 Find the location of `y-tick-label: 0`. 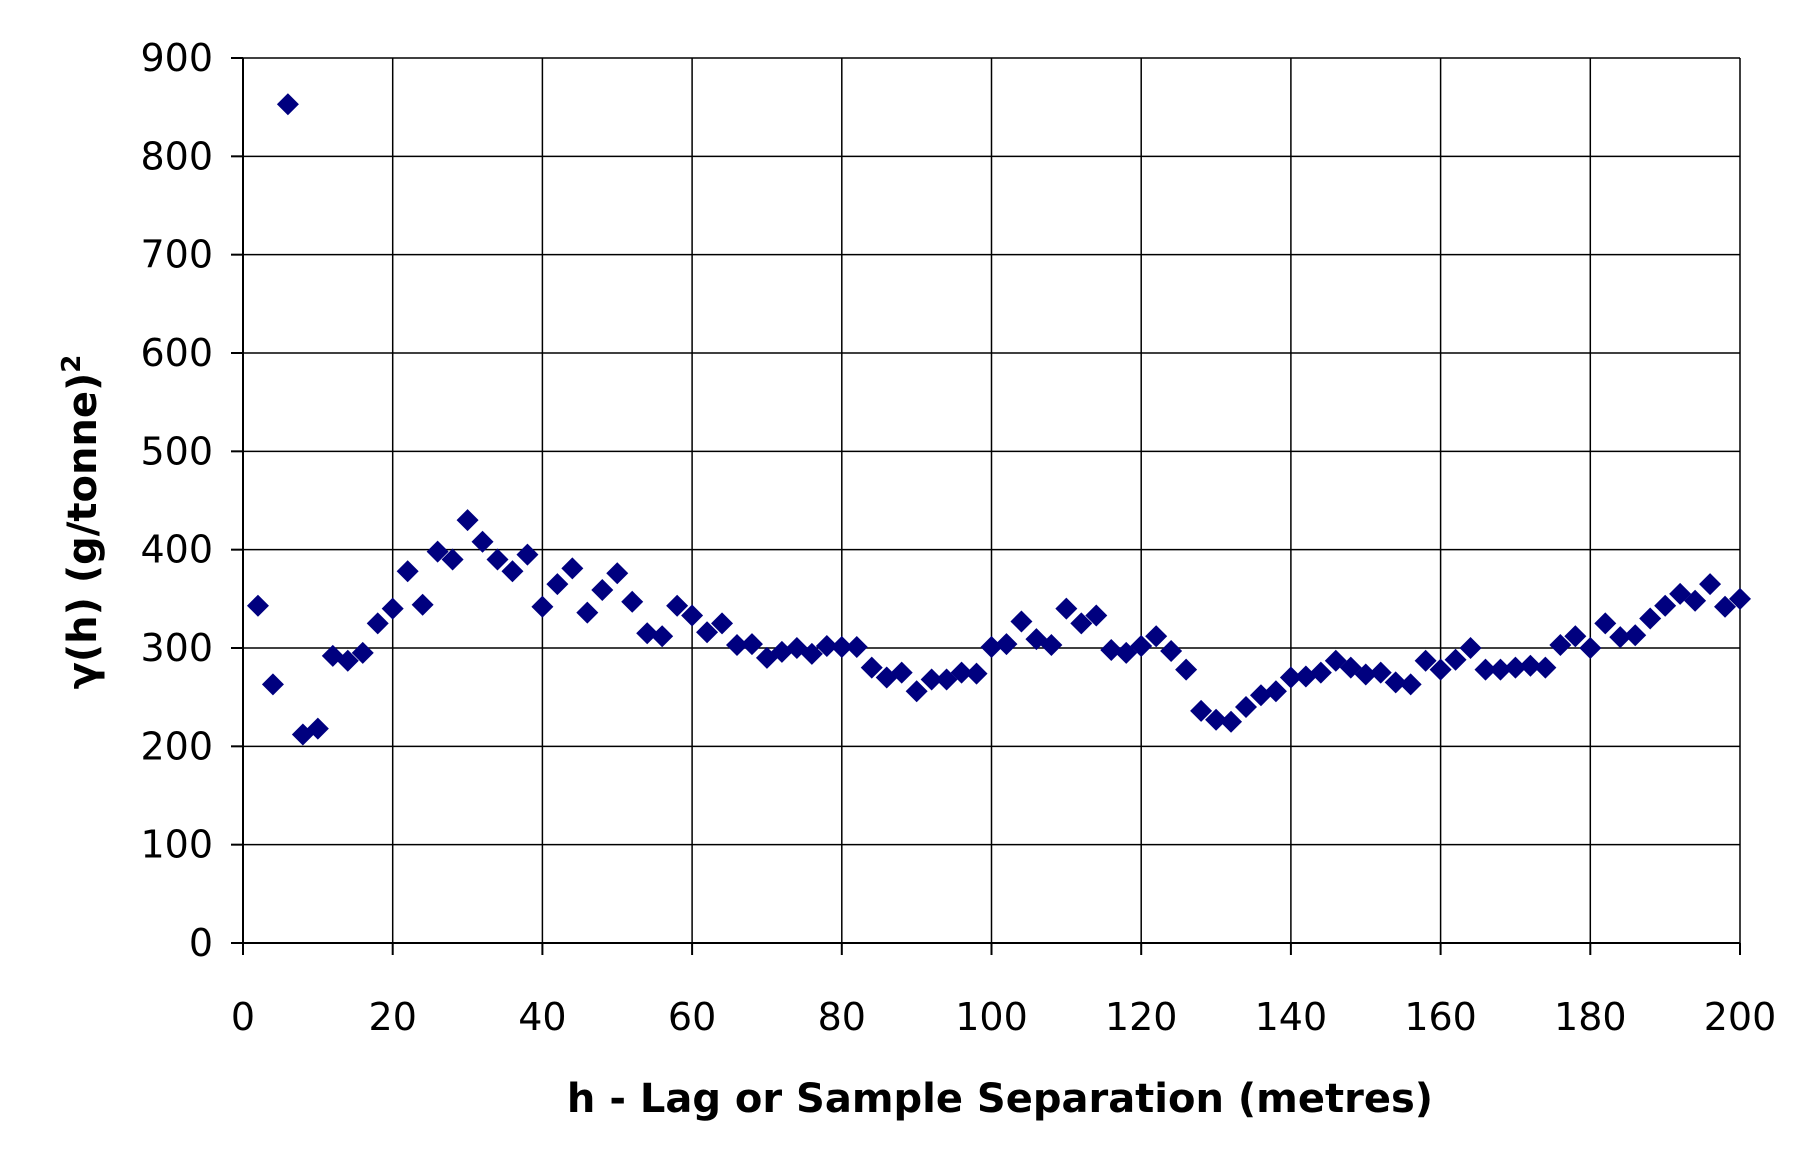

y-tick-label: 0 is located at coordinates (201, 943).